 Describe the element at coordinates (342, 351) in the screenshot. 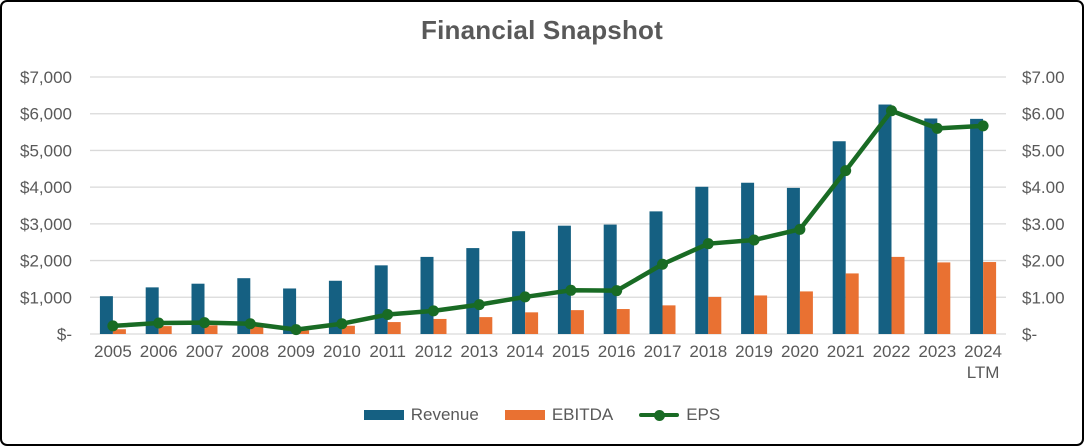

I see `x-axis-label: 2010` at that location.